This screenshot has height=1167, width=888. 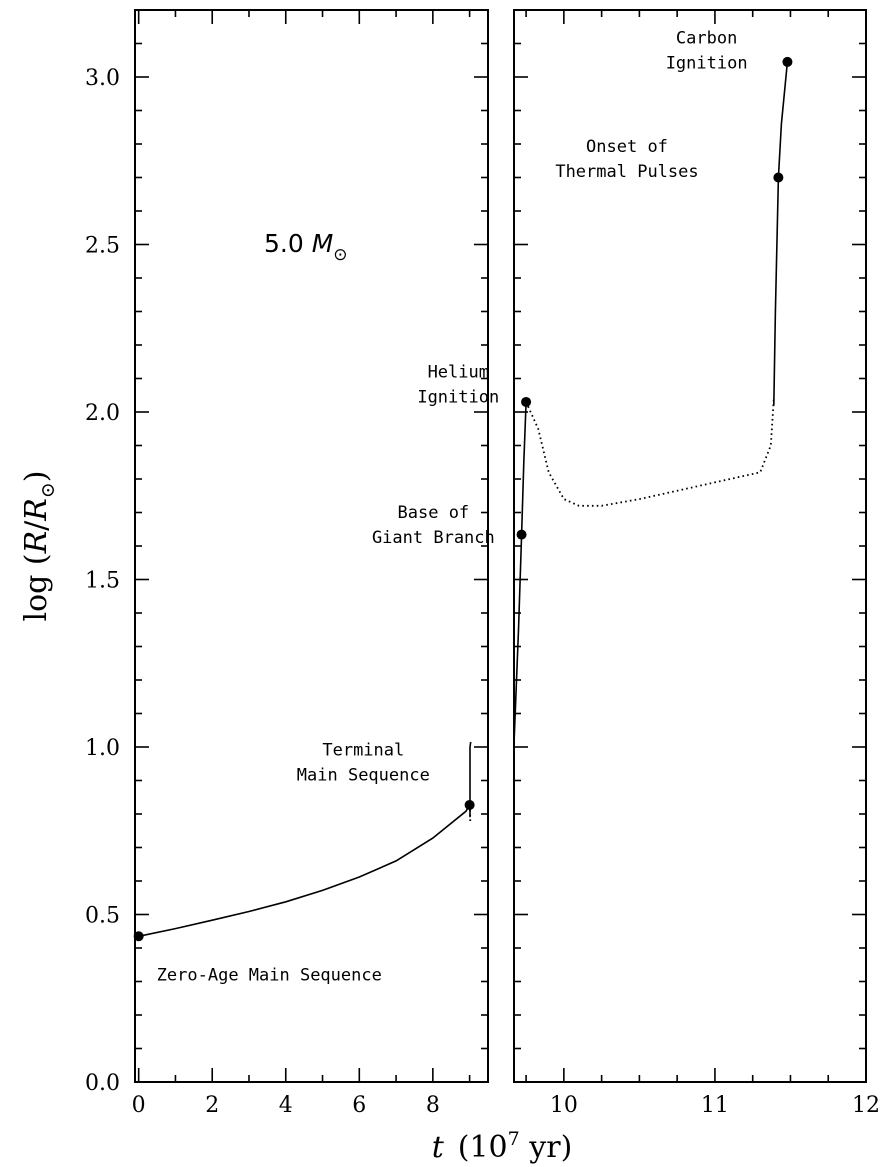 What do you see at coordinates (626, 172) in the screenshot?
I see `milestone-label: Thermal Pulses` at bounding box center [626, 172].